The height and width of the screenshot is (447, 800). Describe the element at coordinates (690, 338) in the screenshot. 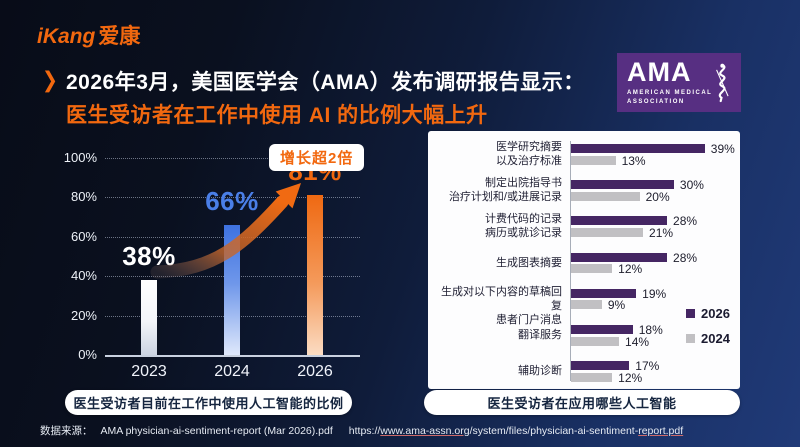

I see `legend-swatch-2024` at that location.